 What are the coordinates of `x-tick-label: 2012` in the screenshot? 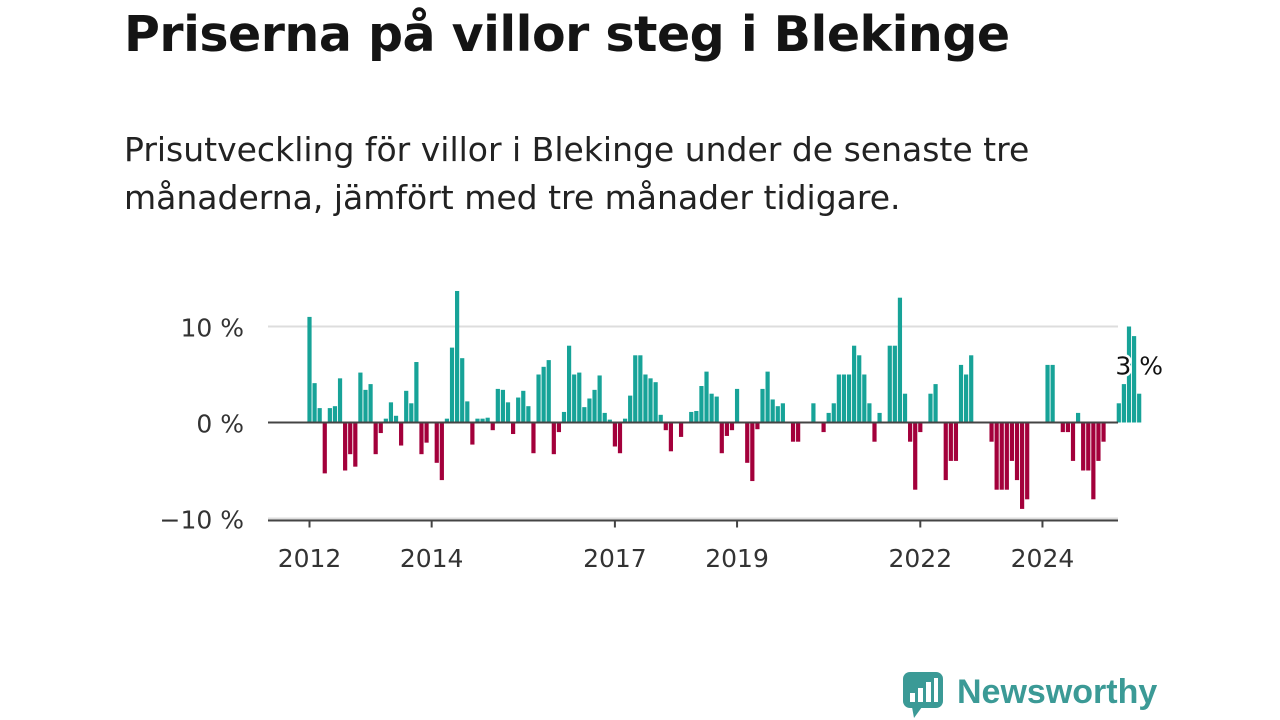 It's located at (310, 558).